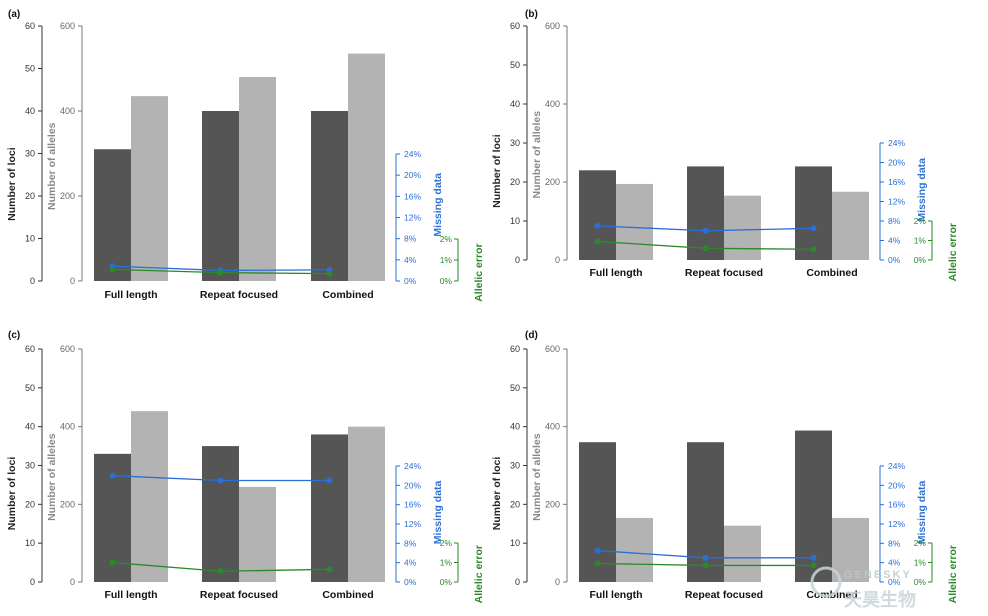  What do you see at coordinates (878, 575) in the screenshot?
I see `watermark-latin: GENESKY` at bounding box center [878, 575].